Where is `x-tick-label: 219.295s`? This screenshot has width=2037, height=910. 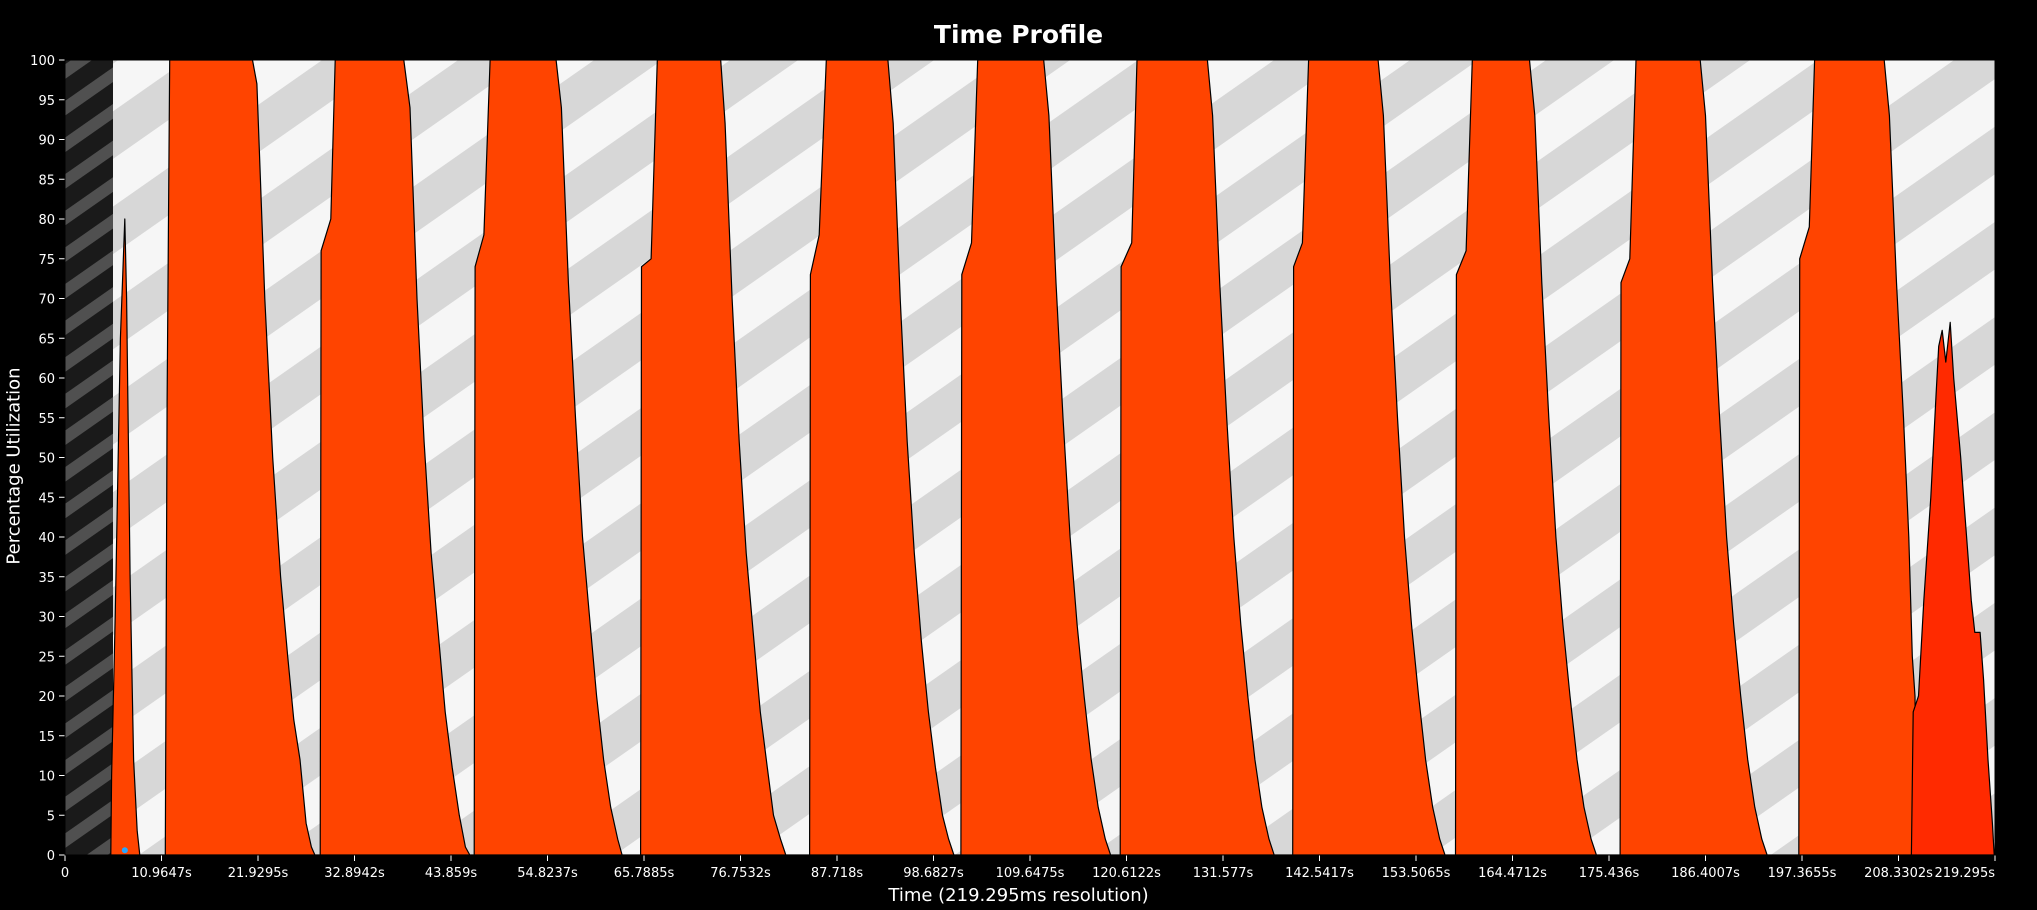
x-tick-label: 219.295s is located at coordinates (1964, 873).